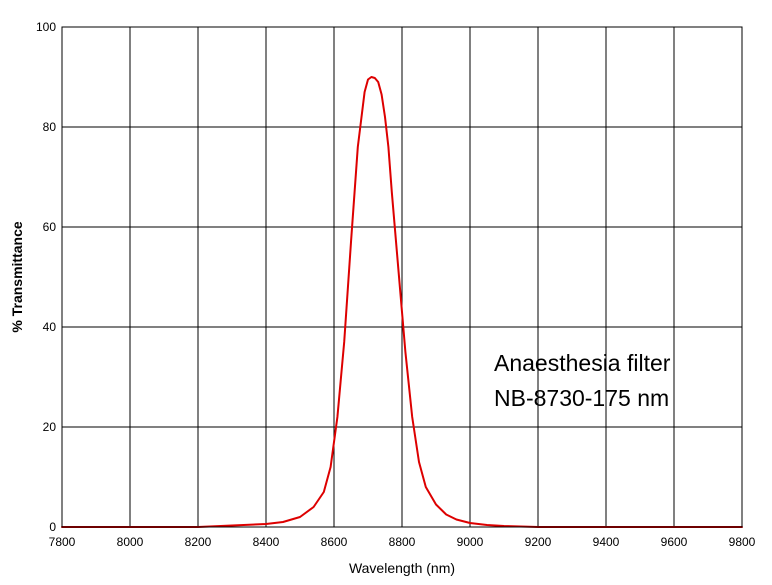  I want to click on x-tick-label: 8200, so click(198, 542).